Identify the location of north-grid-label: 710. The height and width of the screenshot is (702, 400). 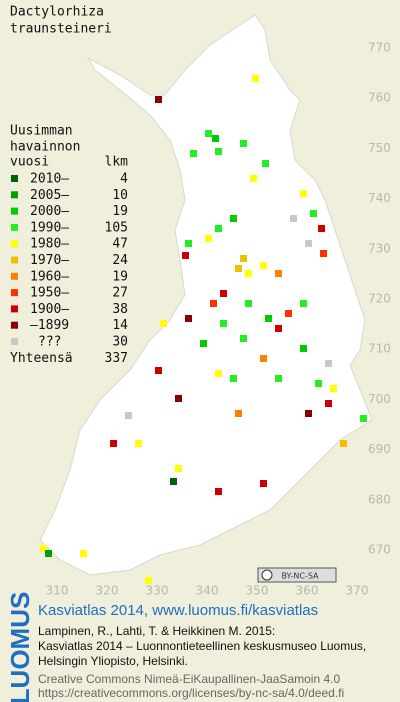
(379, 349).